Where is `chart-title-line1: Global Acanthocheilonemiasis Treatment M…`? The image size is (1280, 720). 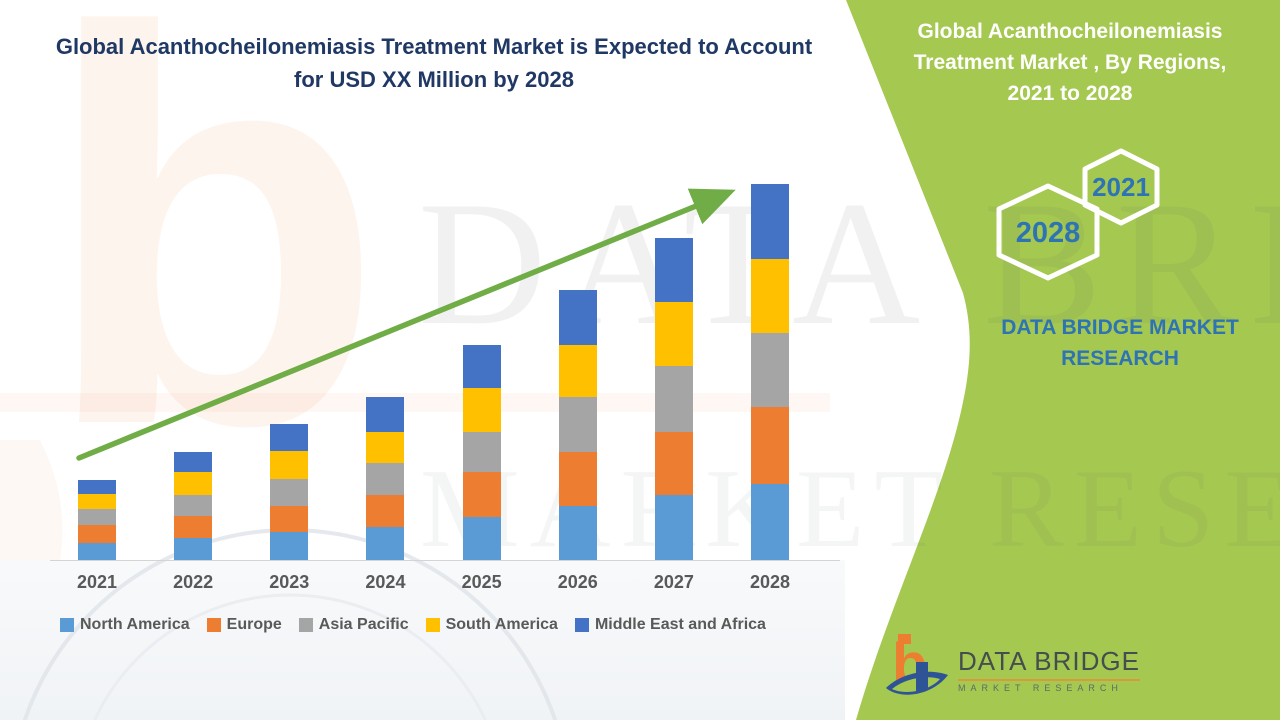 chart-title-line1: Global Acanthocheilonemiasis Treatment M… is located at coordinates (434, 46).